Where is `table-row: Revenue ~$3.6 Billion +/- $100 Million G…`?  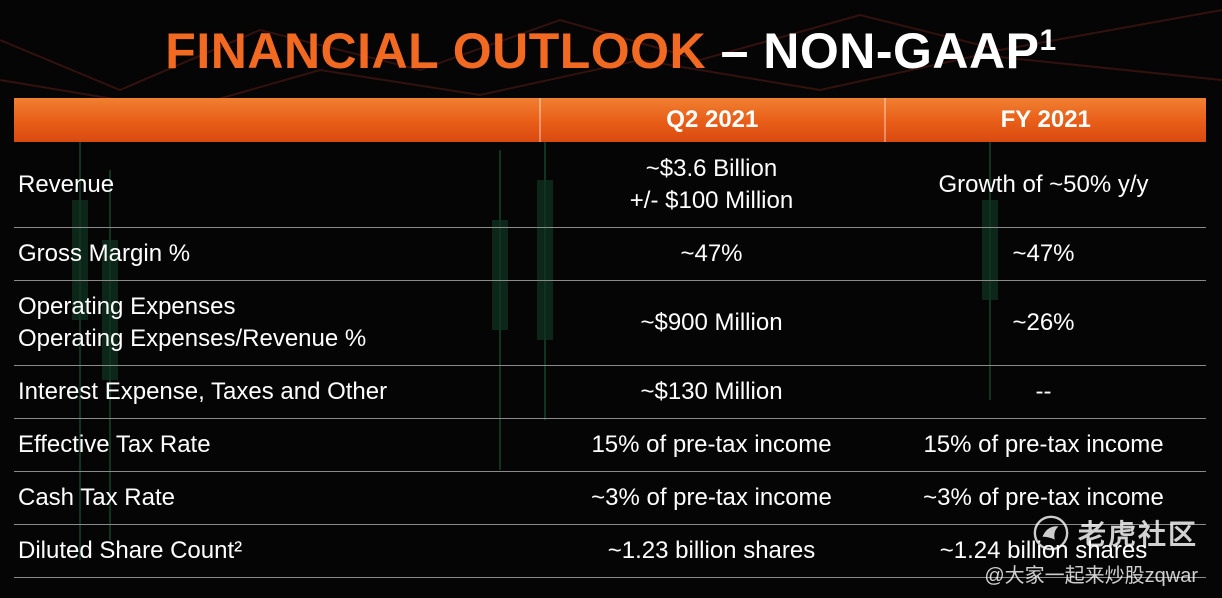 table-row: Revenue ~$3.6 Billion +/- $100 Million G… is located at coordinates (610, 185).